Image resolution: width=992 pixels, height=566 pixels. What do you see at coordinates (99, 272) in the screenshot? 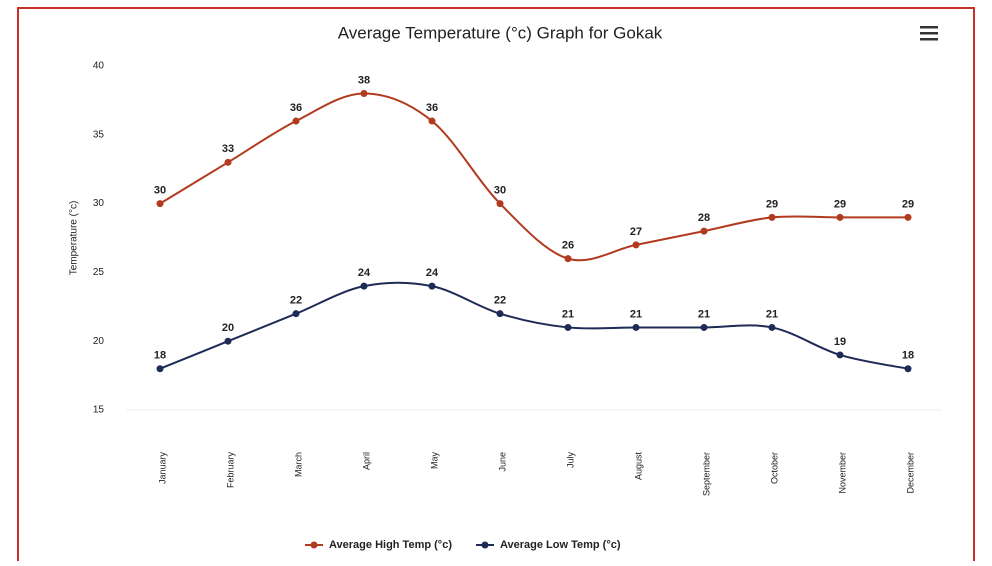
I see `y-tick-label: 25` at bounding box center [99, 272].